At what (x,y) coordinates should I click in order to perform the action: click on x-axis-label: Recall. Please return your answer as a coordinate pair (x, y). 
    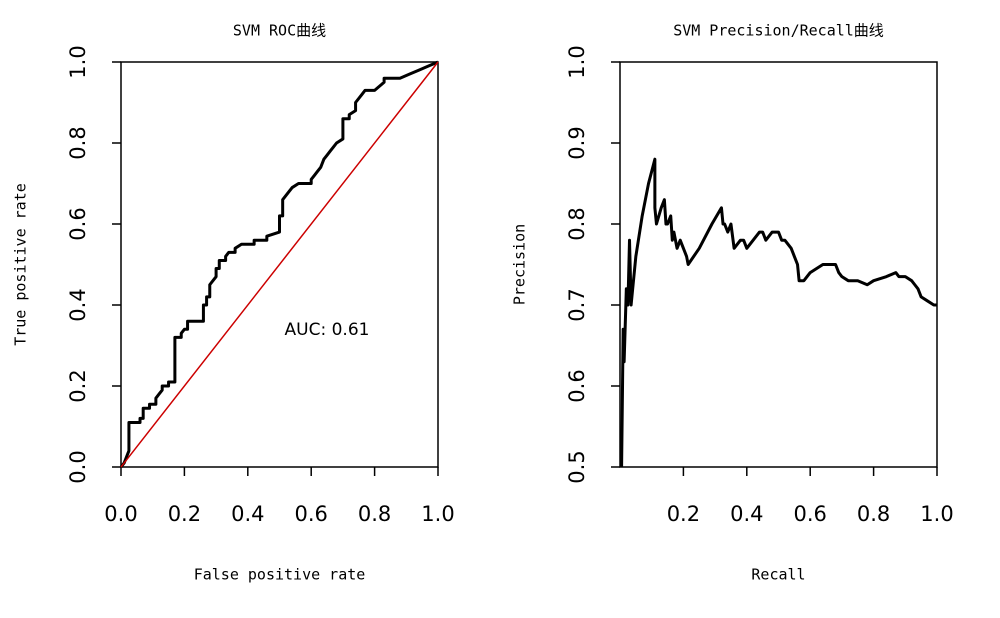
    Looking at the image, I should click on (778, 575).